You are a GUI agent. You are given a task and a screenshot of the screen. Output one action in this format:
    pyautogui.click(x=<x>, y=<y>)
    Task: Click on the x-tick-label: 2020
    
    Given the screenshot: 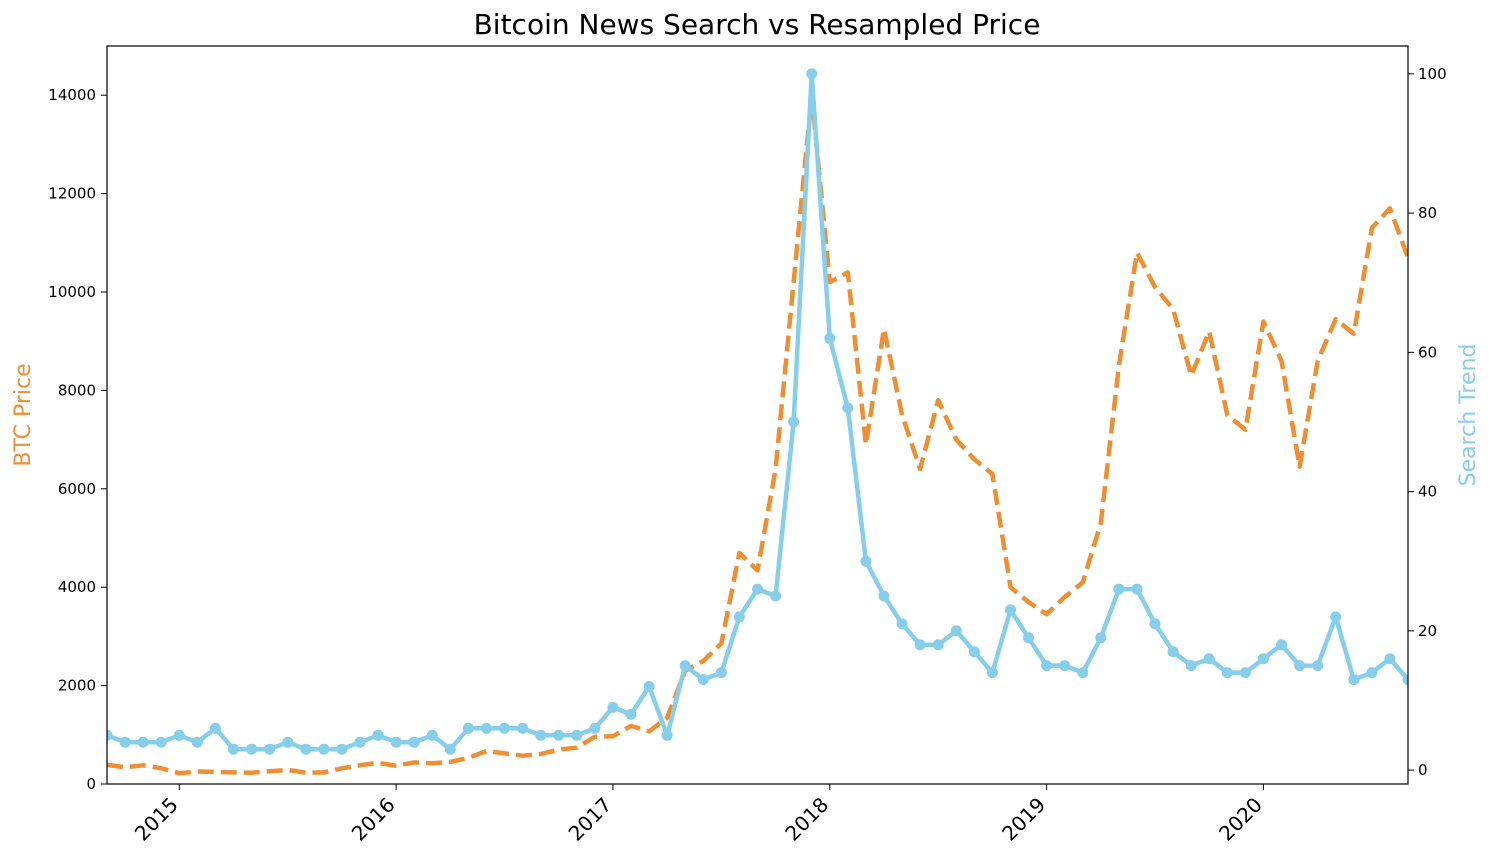 What is the action you would take?
    pyautogui.click(x=1240, y=819)
    